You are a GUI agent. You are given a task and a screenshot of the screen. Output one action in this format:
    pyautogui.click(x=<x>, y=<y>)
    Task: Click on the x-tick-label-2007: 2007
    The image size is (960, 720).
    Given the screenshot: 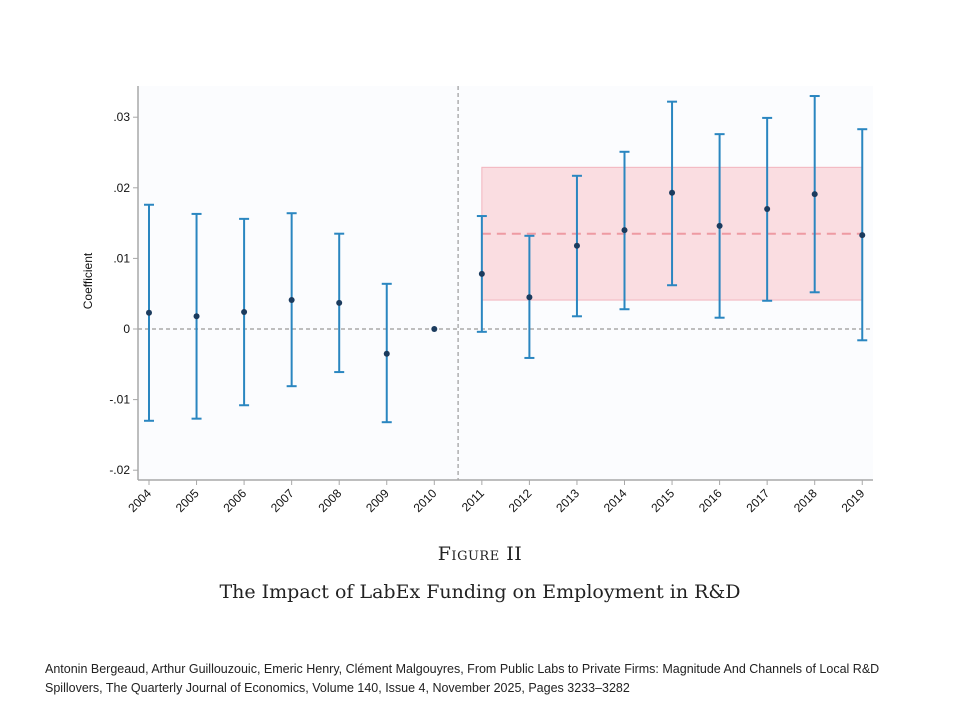 What is the action you would take?
    pyautogui.click(x=282, y=500)
    